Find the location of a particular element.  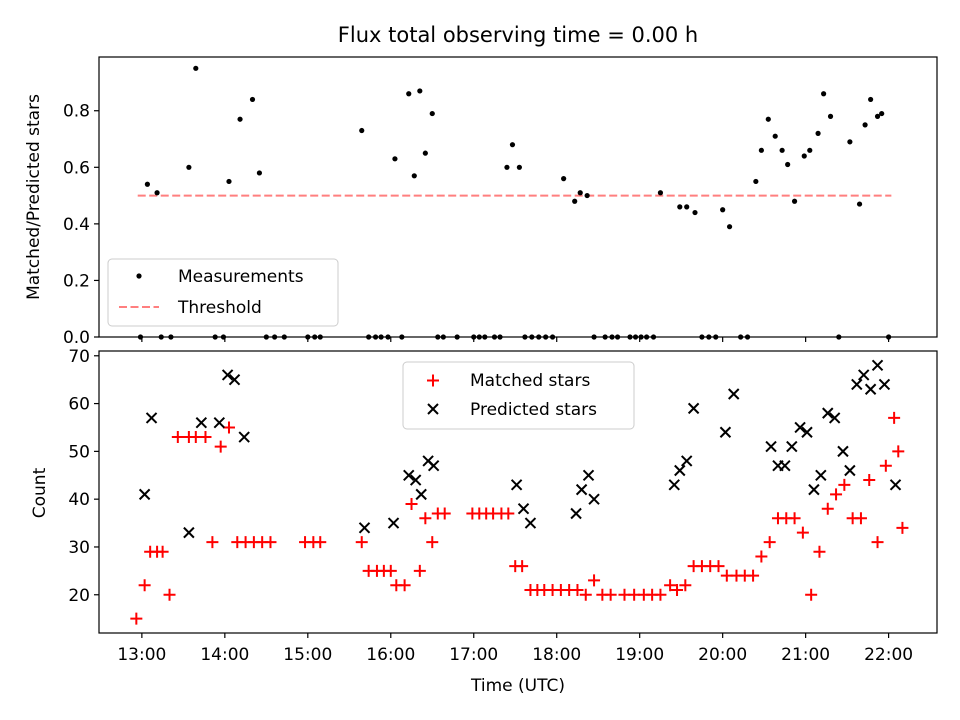

top-legend: Measurements Threshold is located at coordinates (223, 292).